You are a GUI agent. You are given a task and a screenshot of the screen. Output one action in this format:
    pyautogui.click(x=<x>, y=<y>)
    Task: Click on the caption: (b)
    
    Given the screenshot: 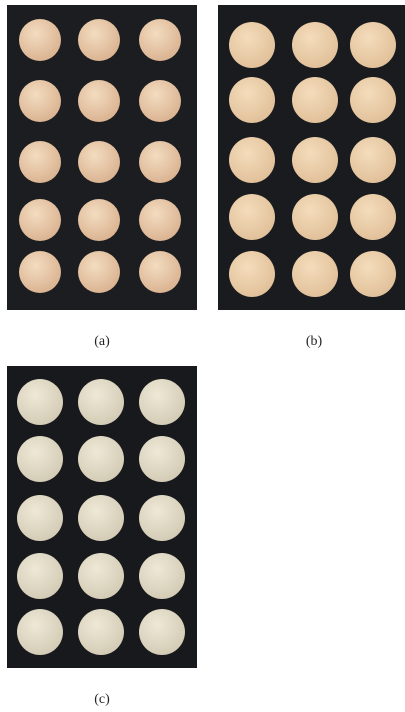 What is the action you would take?
    pyautogui.click(x=314, y=341)
    